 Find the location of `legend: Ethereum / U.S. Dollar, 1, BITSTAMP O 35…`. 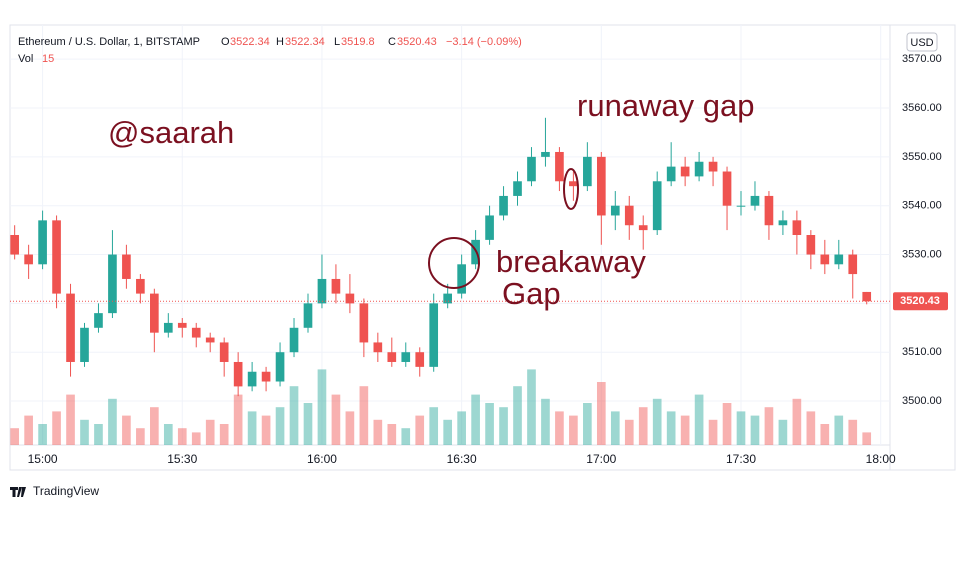

legend: Ethereum / U.S. Dollar, 1, BITSTAMP O 35… is located at coordinates (270, 50).